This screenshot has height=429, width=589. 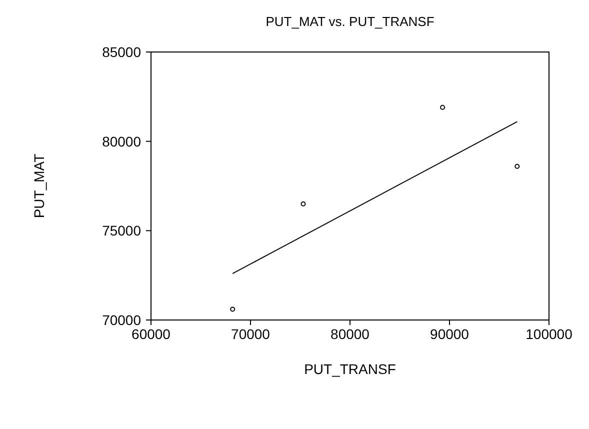 I want to click on x-tick-label: 70000, so click(x=250, y=334).